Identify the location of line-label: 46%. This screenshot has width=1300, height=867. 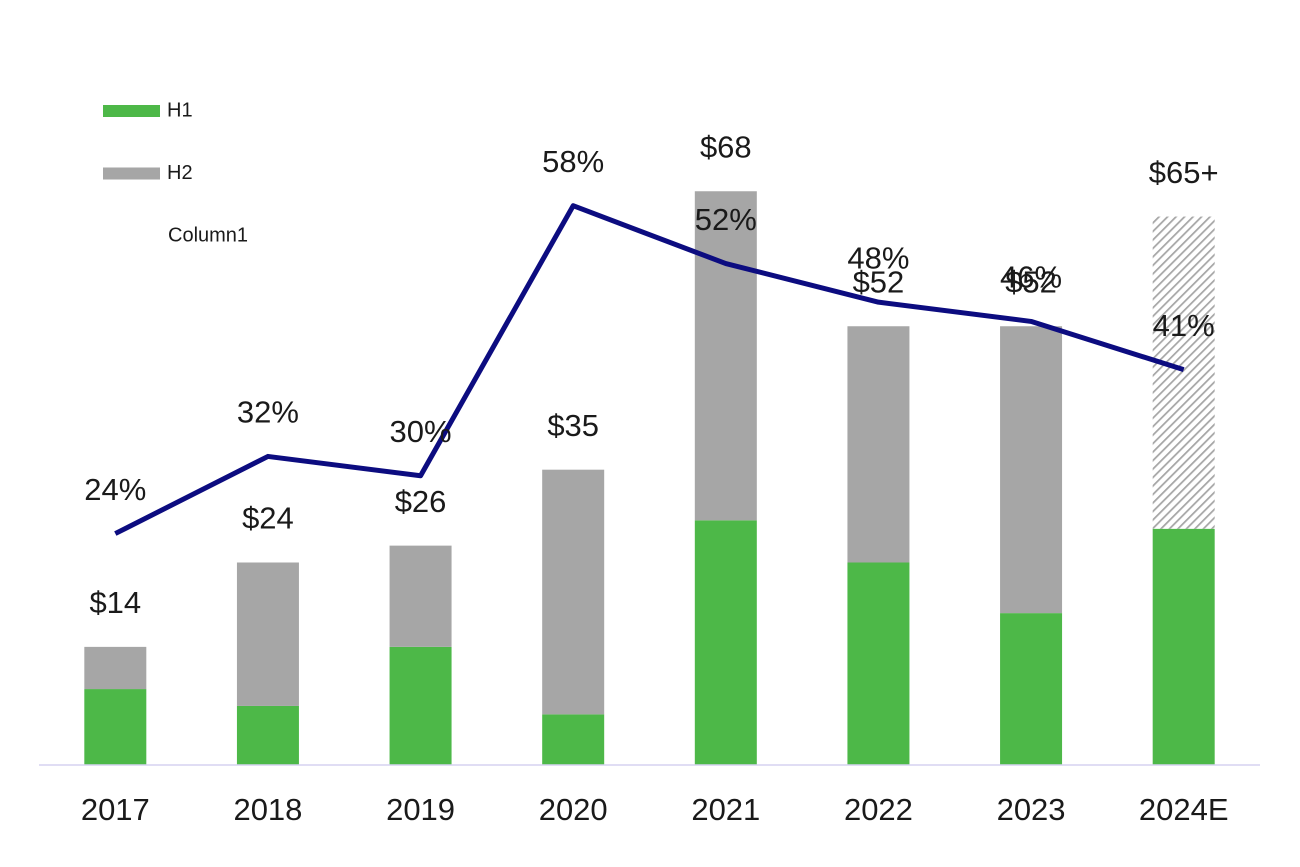
(1031, 277).